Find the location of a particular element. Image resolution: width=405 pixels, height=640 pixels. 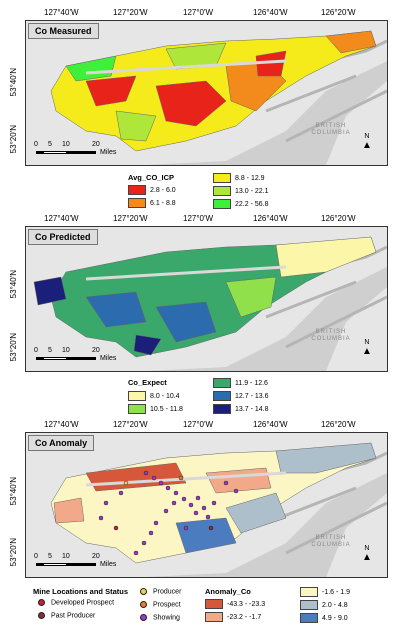

legend-item: -1.6 - 1.9 is located at coordinates (325, 592).